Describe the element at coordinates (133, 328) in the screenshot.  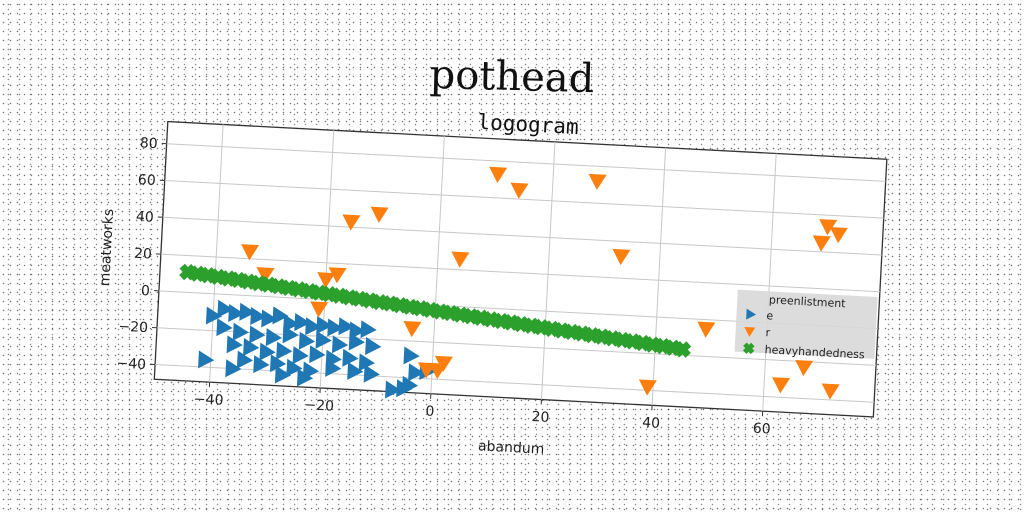
I see `y-tick-label: −20` at that location.